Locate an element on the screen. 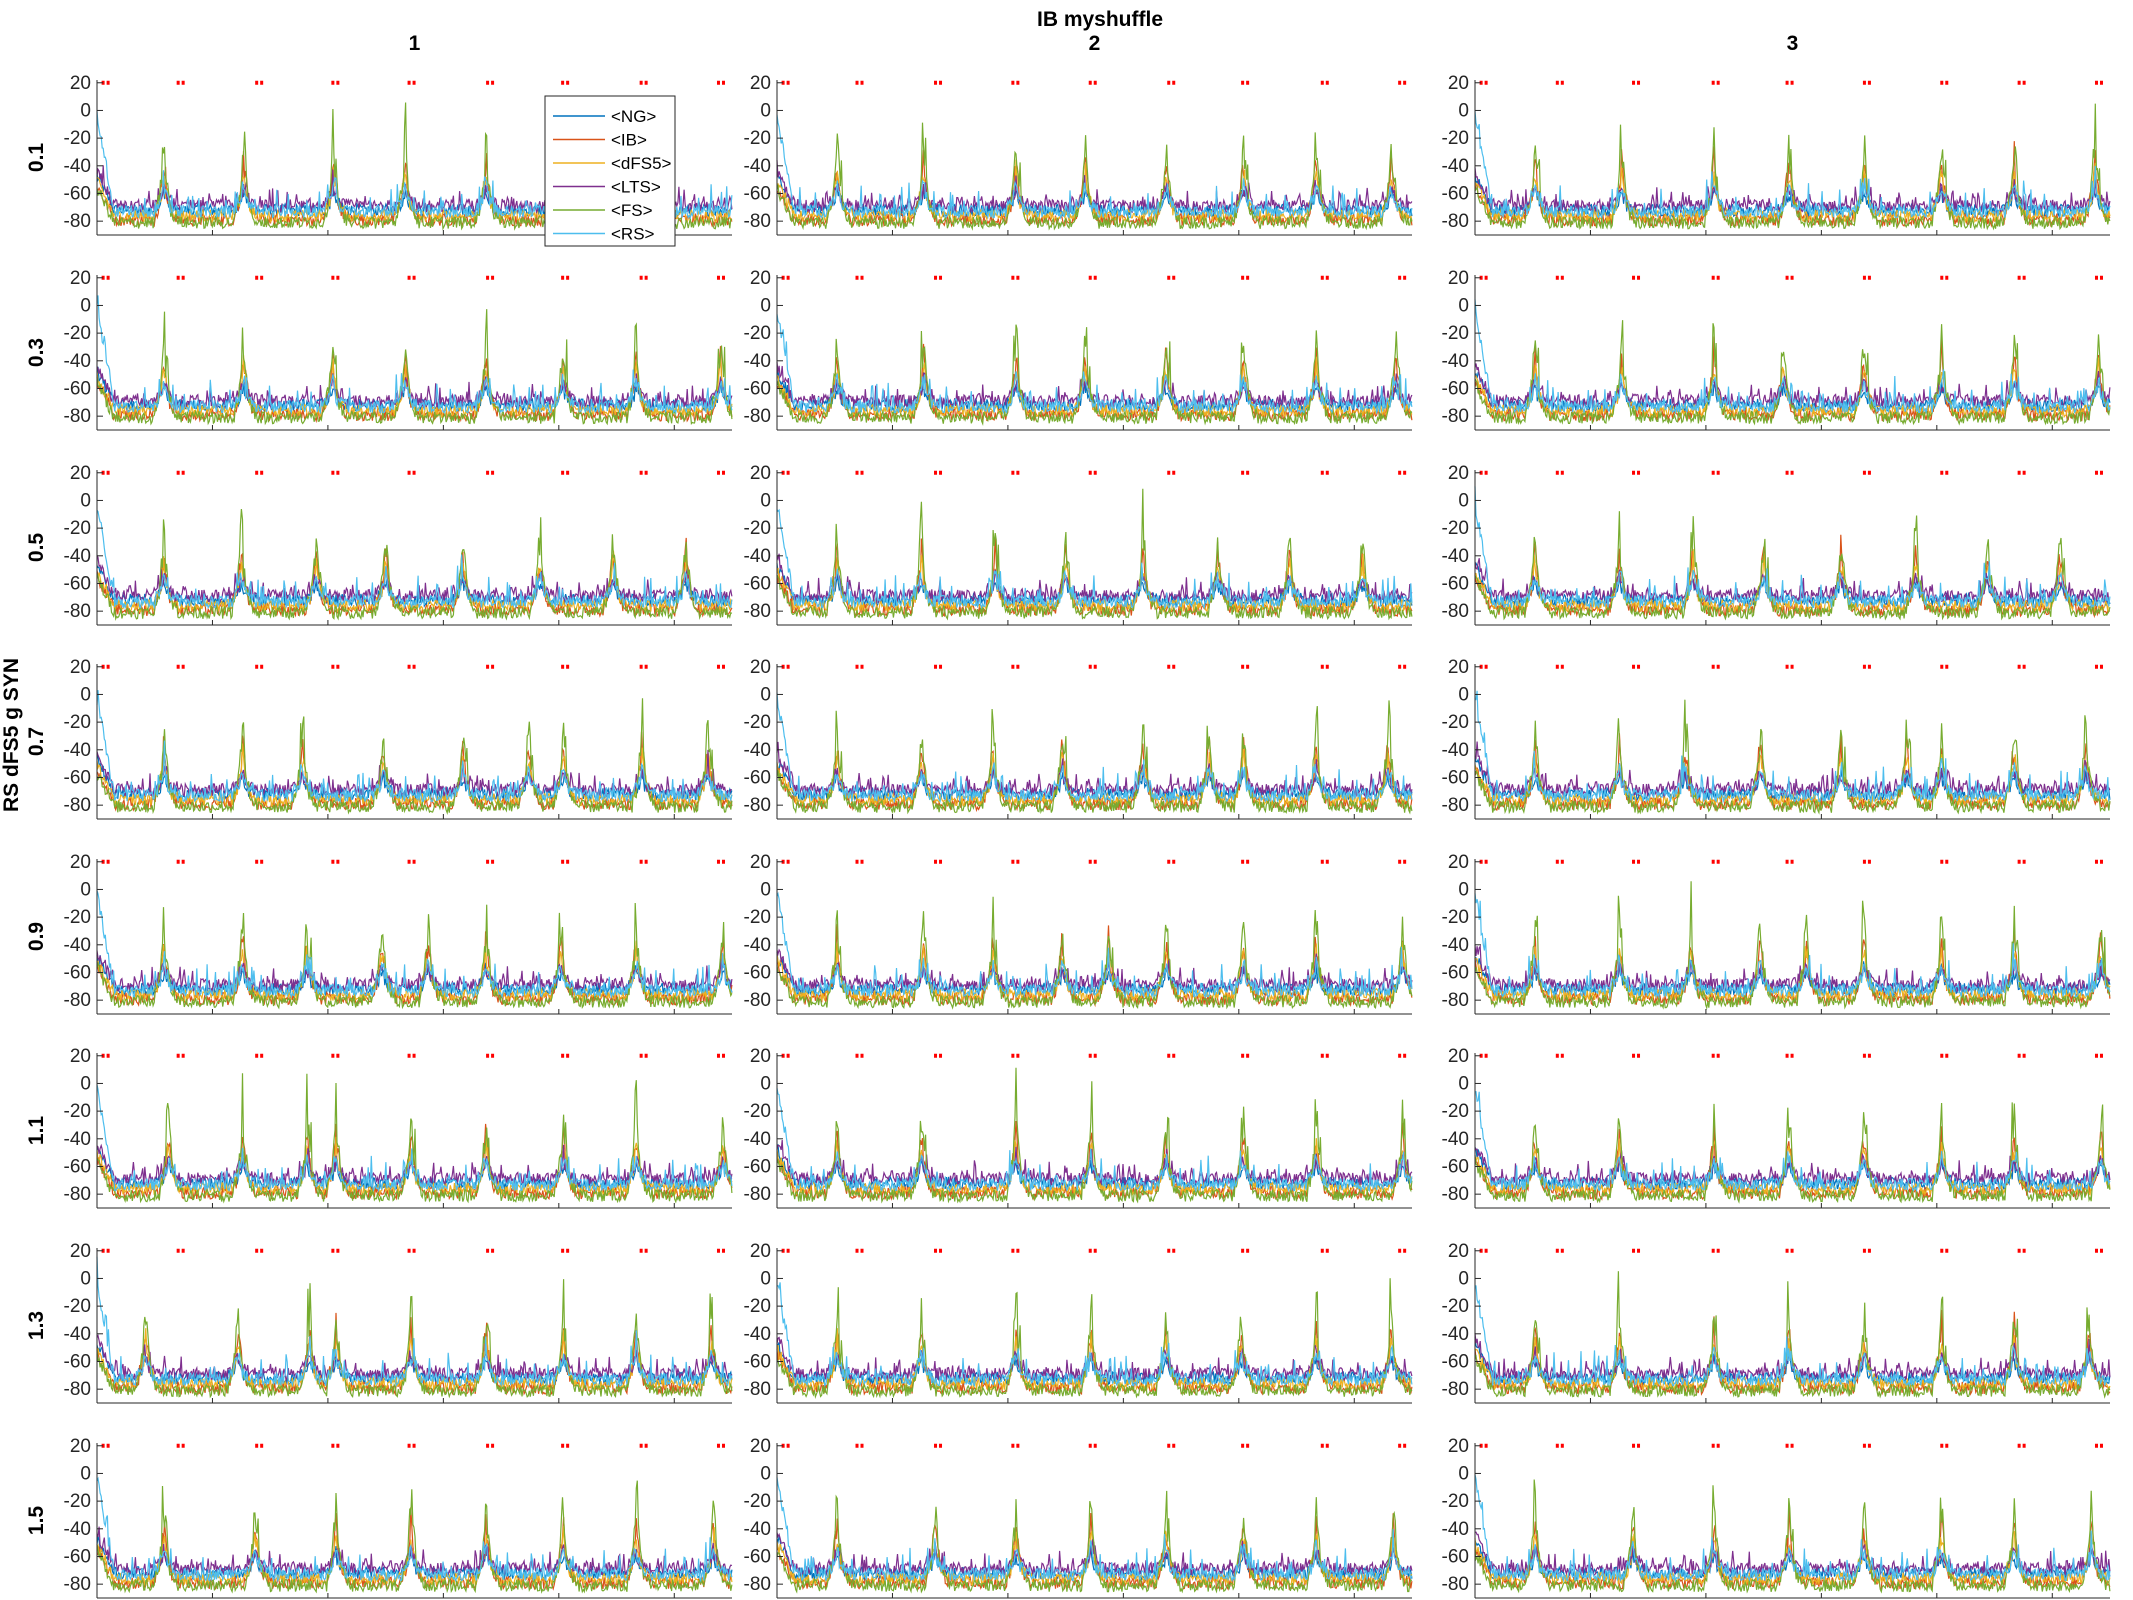 Image resolution: width=2133 pixels, height=1600 pixels. legend-label: <RS> is located at coordinates (633, 234).